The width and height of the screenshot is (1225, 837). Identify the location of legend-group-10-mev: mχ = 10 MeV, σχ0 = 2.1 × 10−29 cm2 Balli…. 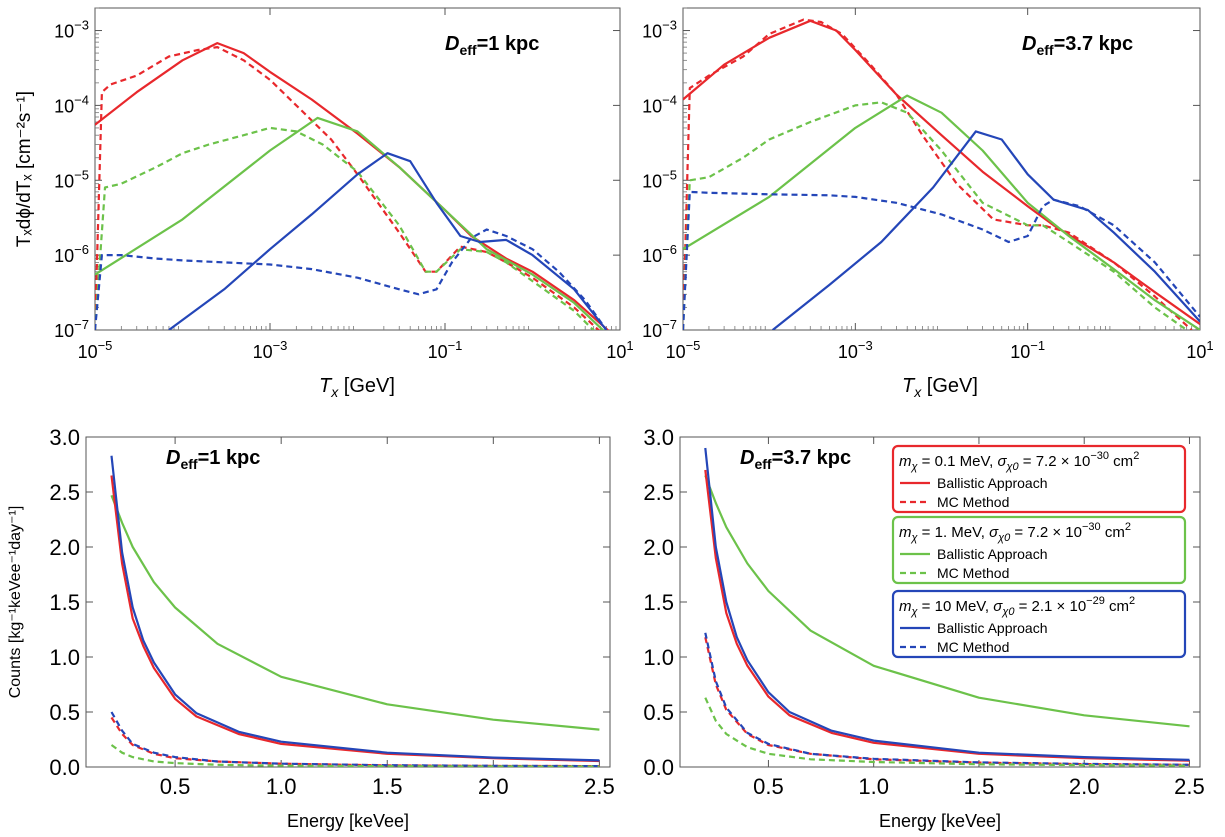
(1039, 624).